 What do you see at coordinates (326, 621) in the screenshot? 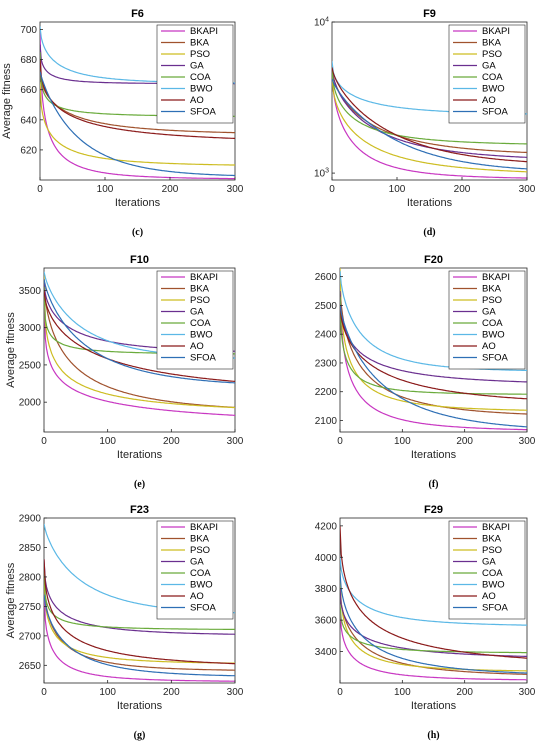
I see `y-tick-label: 3600` at bounding box center [326, 621].